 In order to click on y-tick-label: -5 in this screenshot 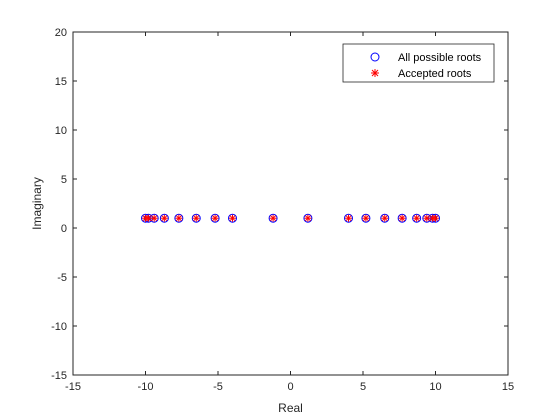, I will do `click(62, 278)`.